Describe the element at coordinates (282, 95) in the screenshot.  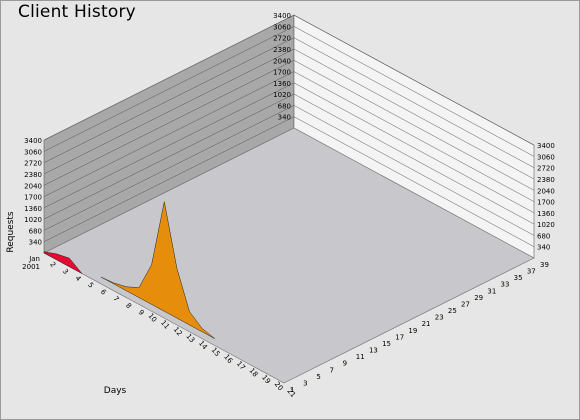
I see `z-tick-label-back: 1020` at that location.